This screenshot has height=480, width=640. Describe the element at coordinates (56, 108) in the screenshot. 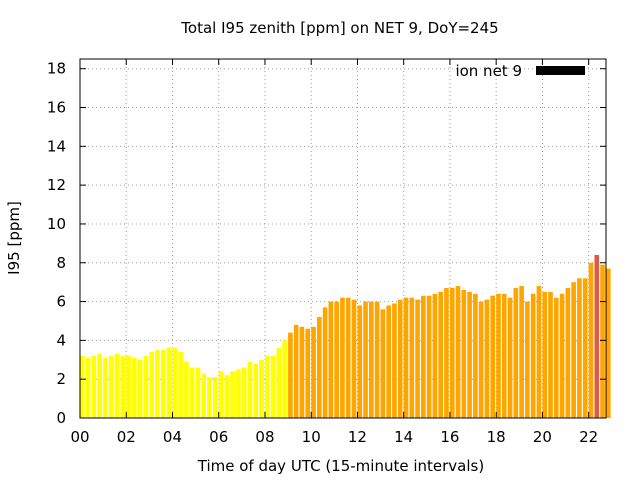

I see `y-tick-label: 16` at that location.